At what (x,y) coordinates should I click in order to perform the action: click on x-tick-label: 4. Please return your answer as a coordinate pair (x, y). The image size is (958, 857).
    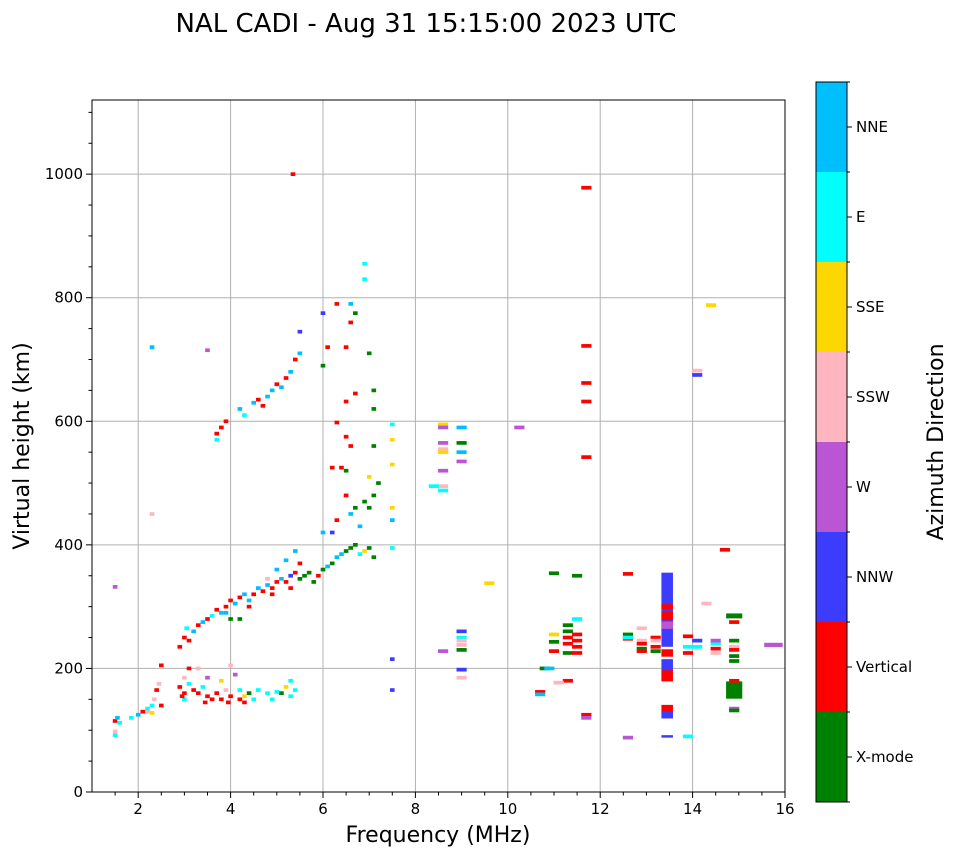
    Looking at the image, I should click on (231, 809).